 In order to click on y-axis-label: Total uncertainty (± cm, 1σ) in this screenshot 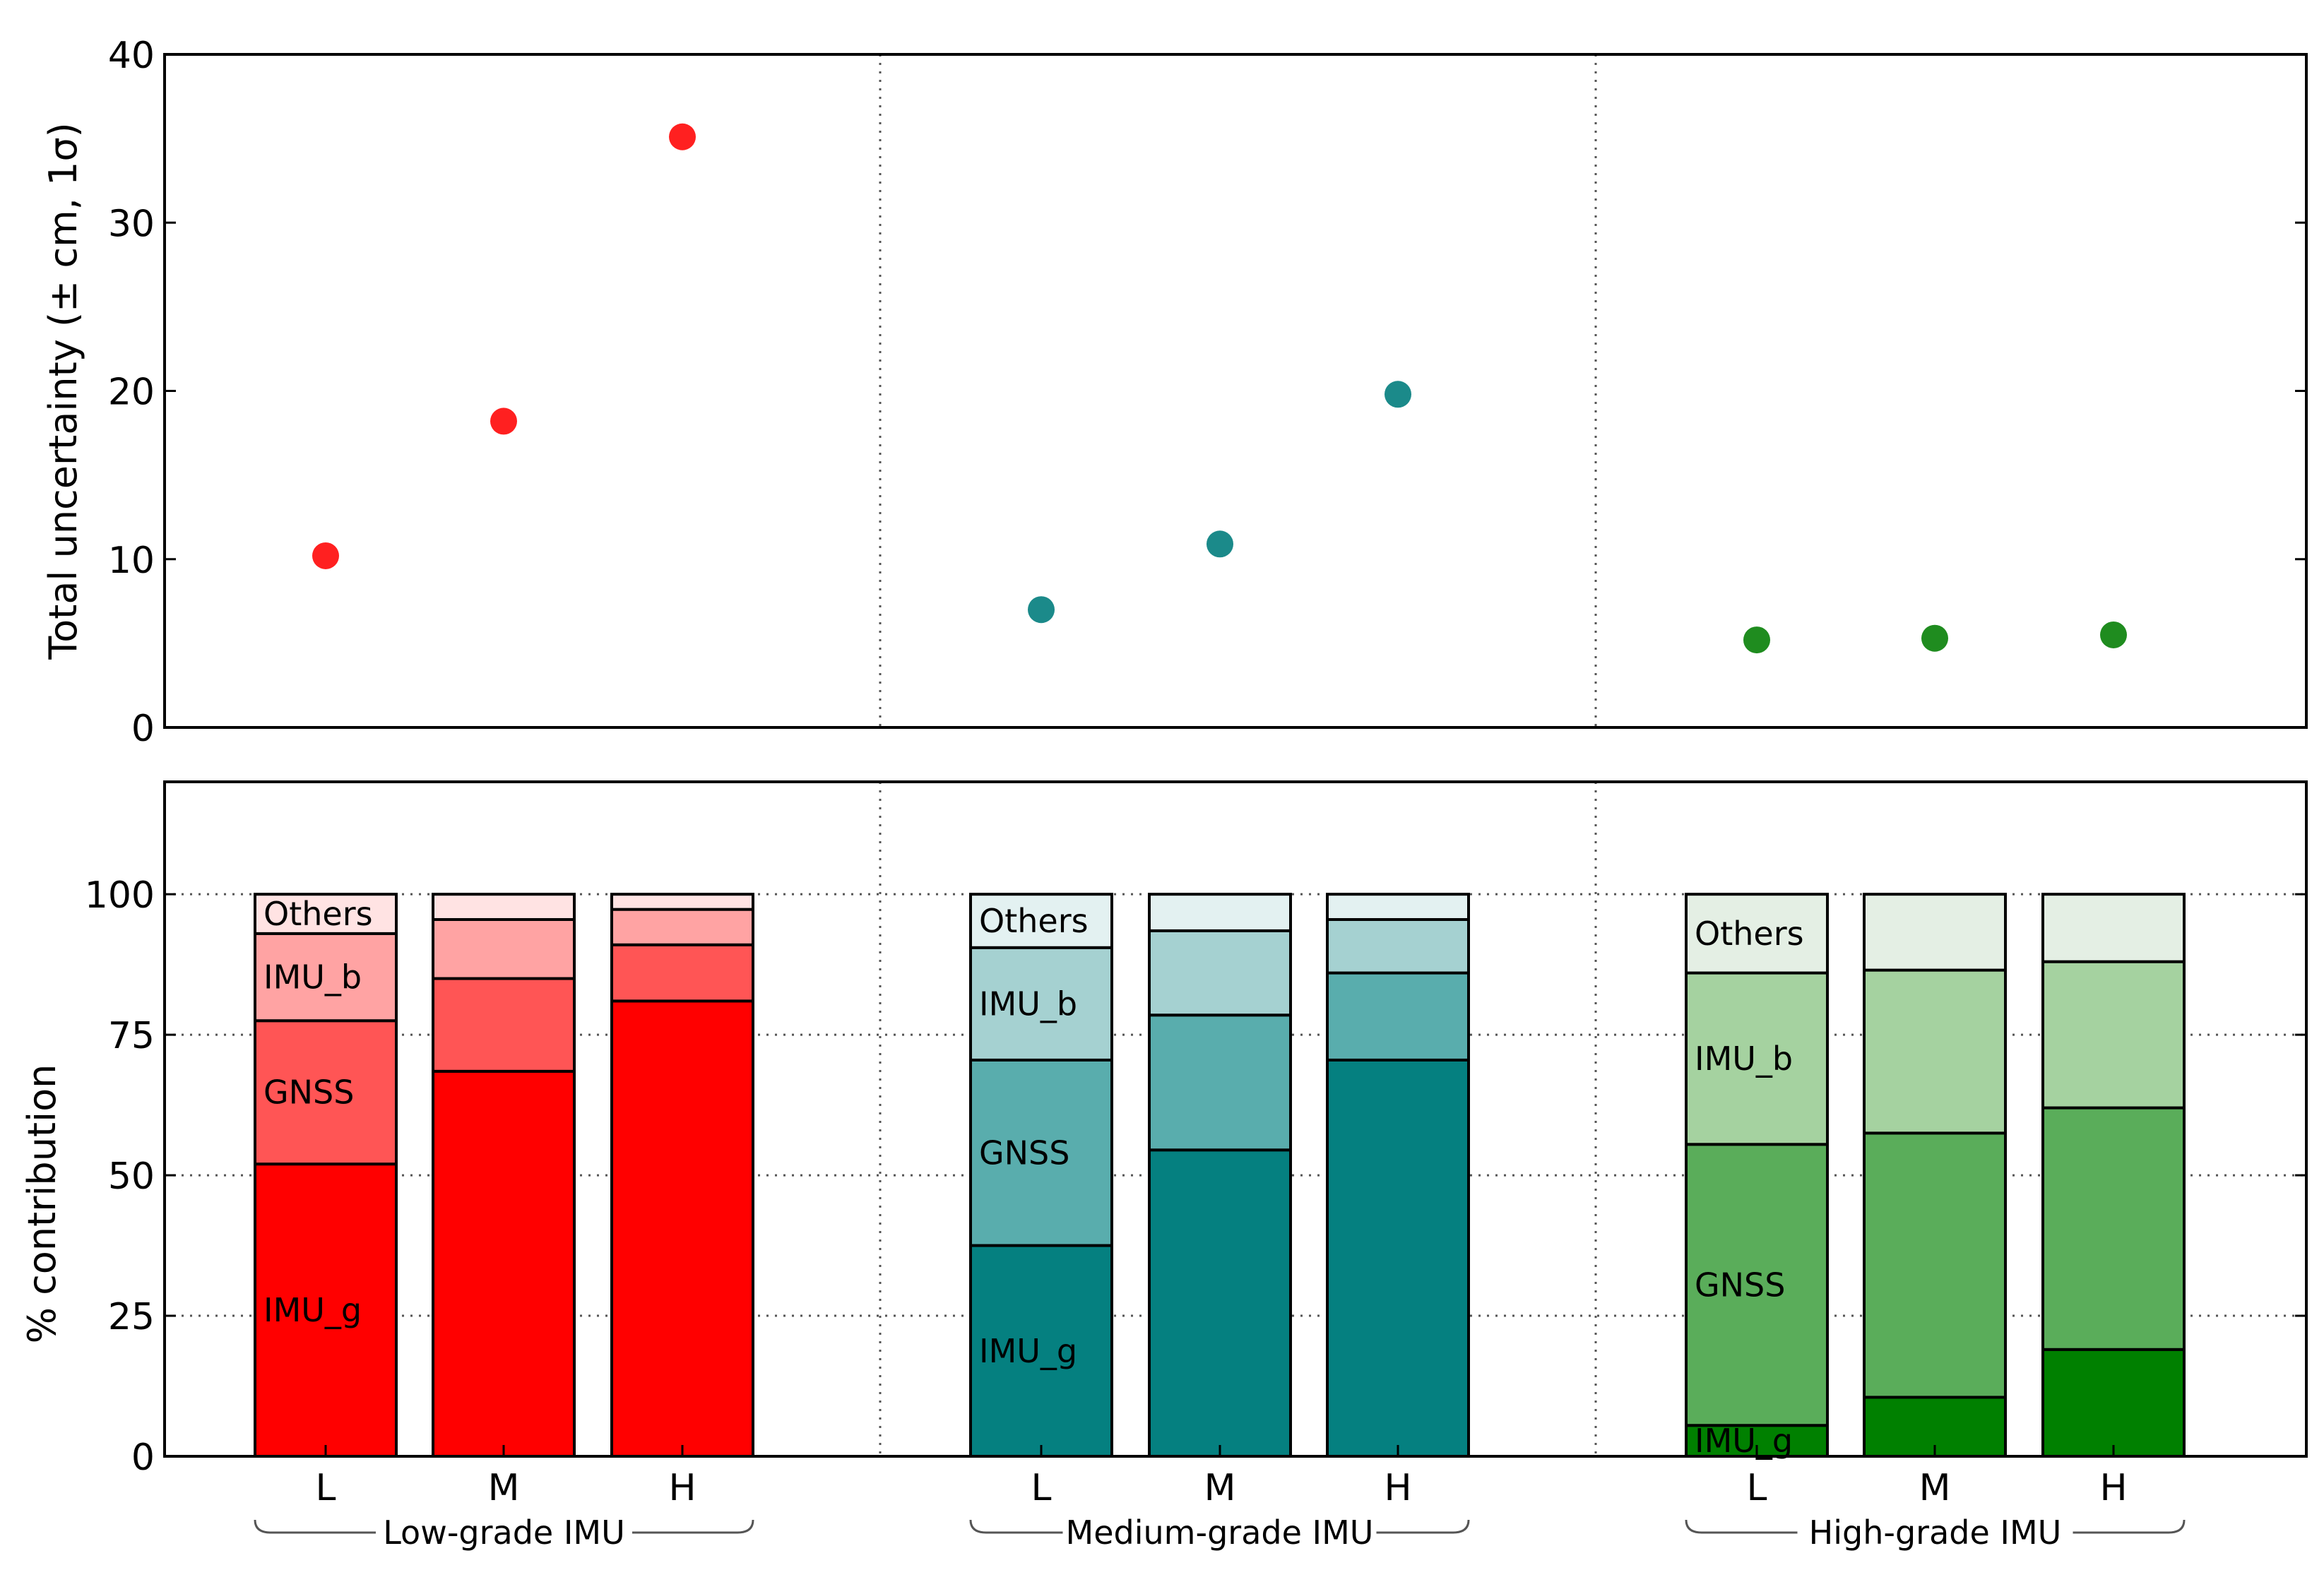, I will do `click(63, 391)`.